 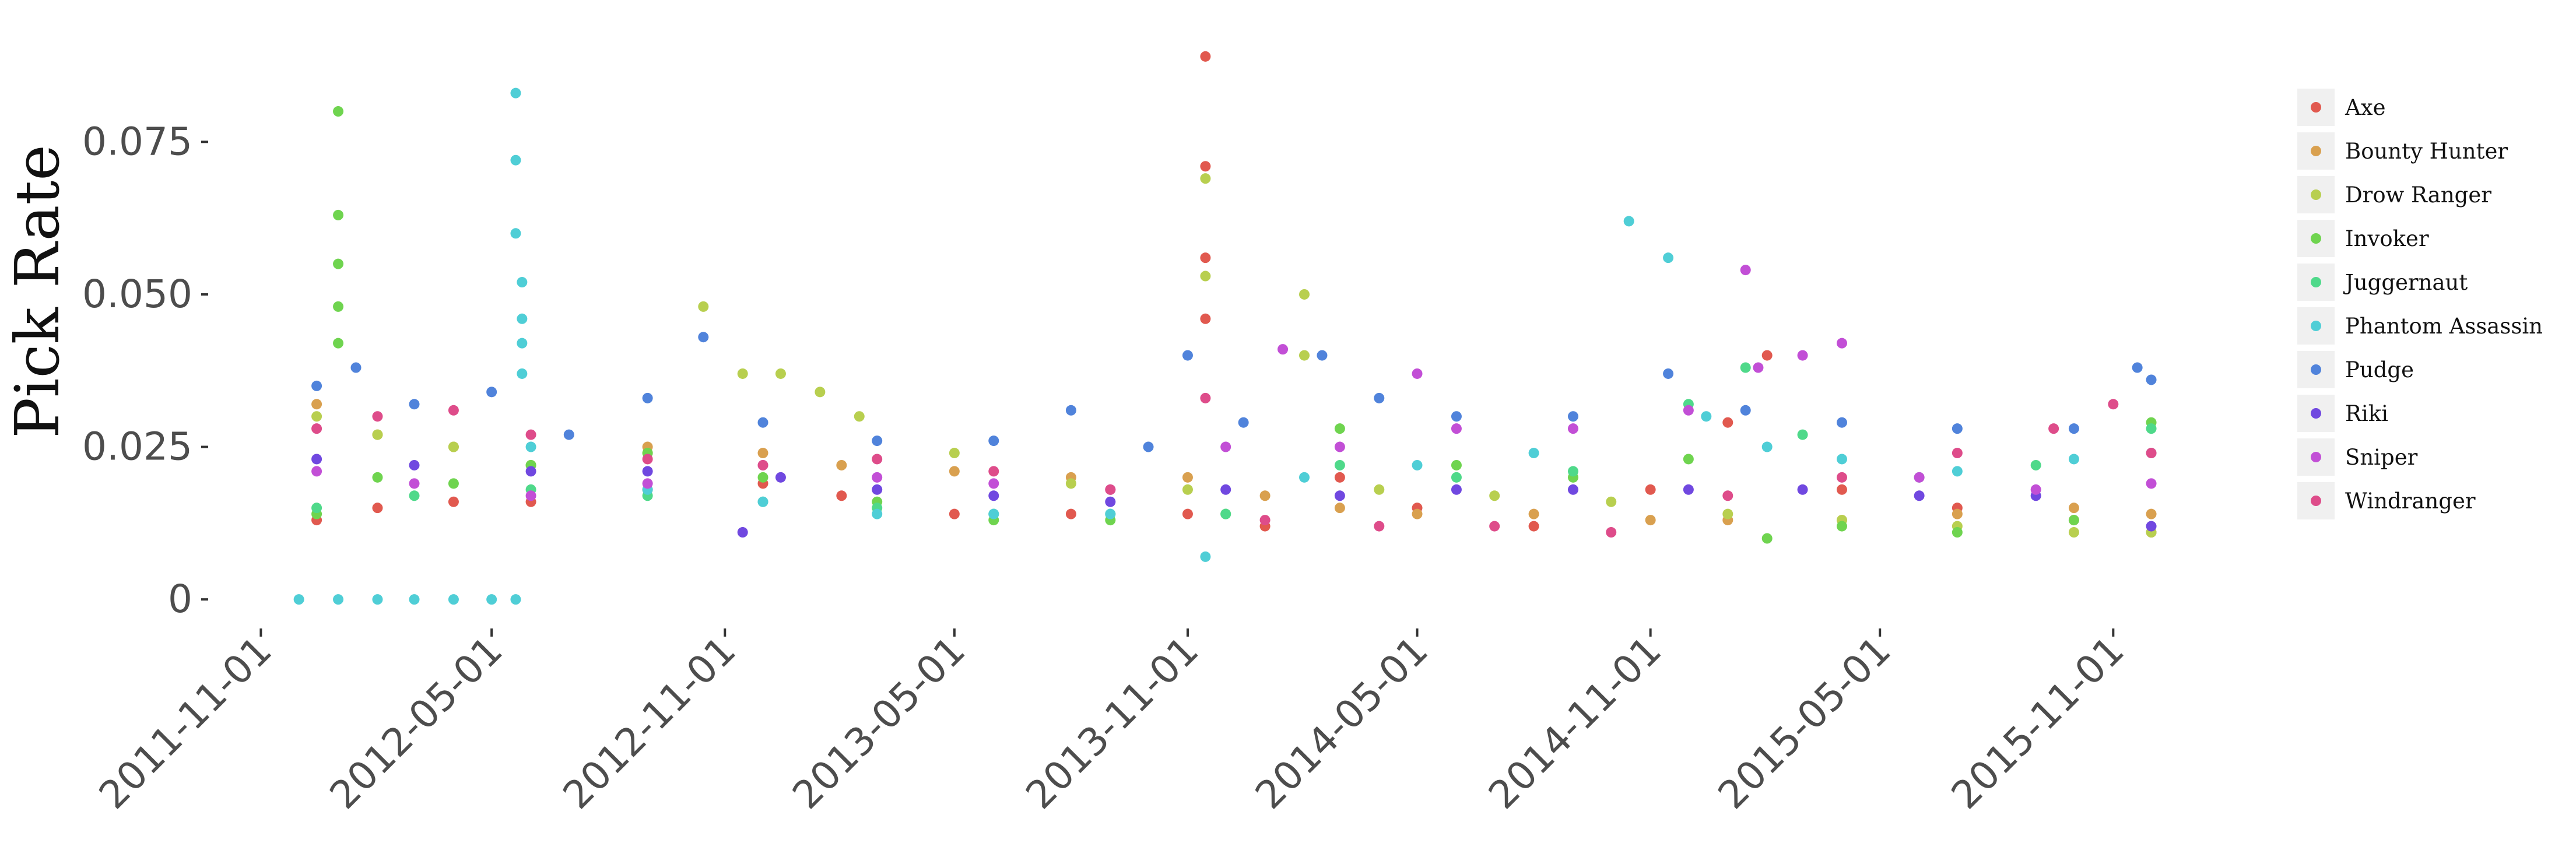 I want to click on series-windranger, so click(x=1234, y=465).